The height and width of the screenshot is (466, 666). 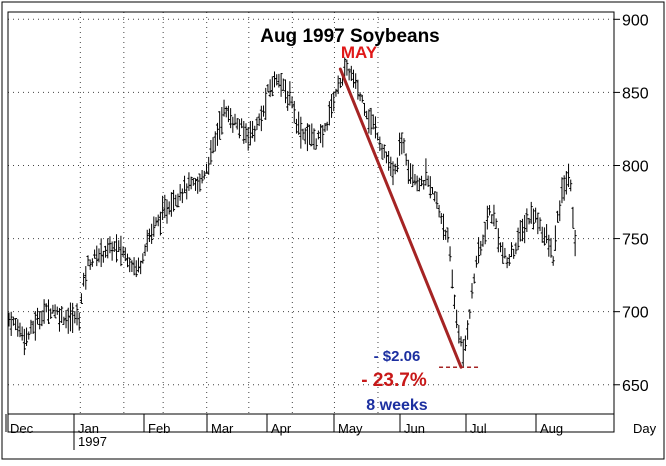 I want to click on annotation-percent-change: - 23.7%, so click(x=394, y=380).